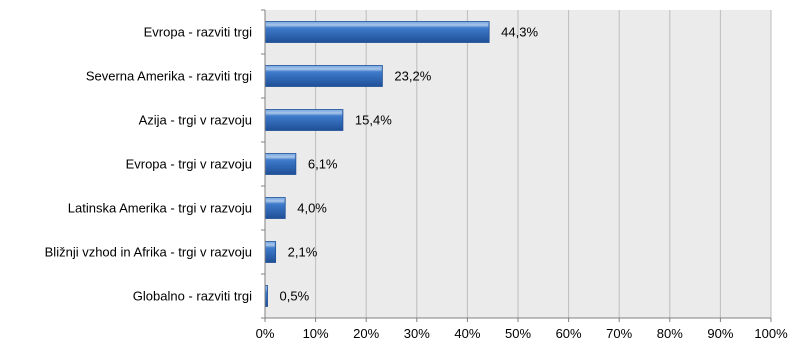  I want to click on x-tick-label: 60%, so click(569, 333).